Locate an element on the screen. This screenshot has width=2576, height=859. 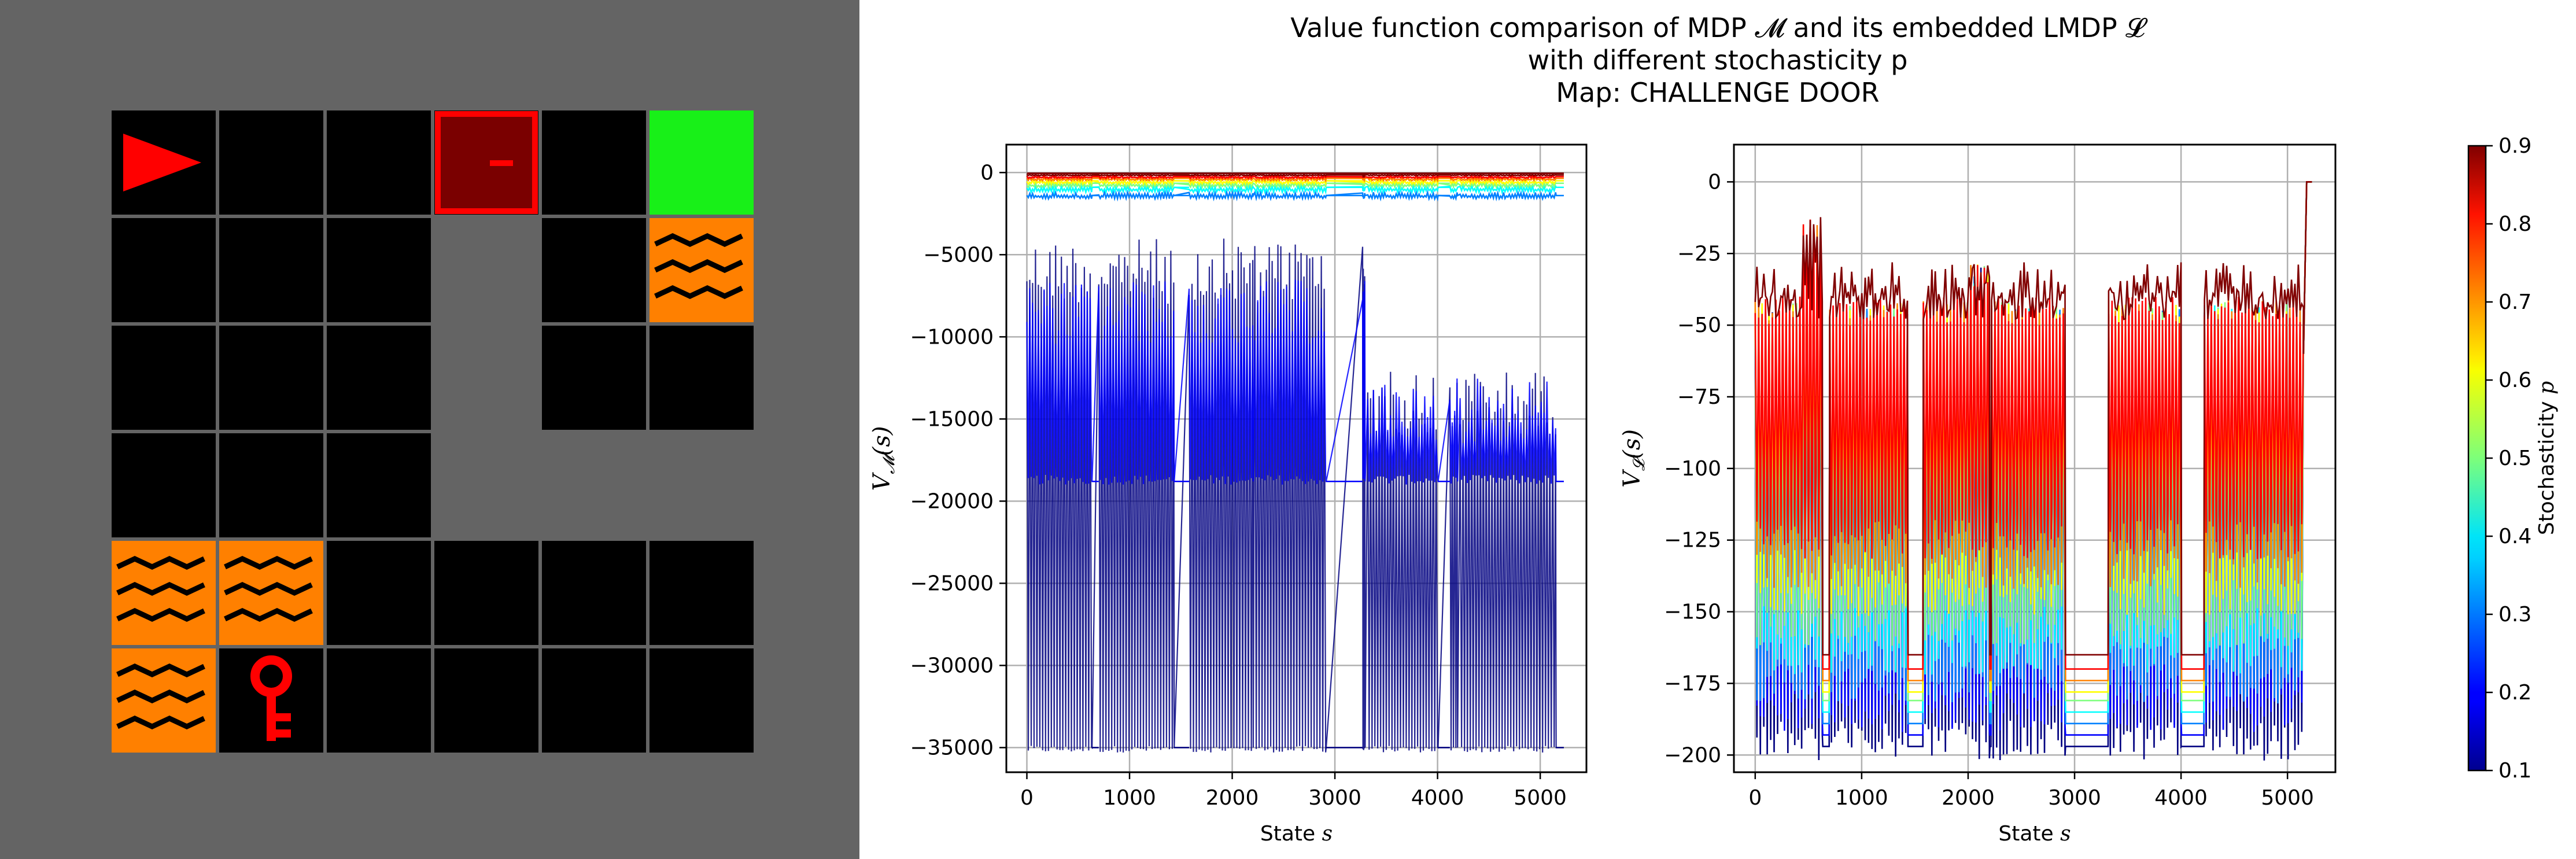
mdp-ytick-label-0: 0 is located at coordinates (987, 173).